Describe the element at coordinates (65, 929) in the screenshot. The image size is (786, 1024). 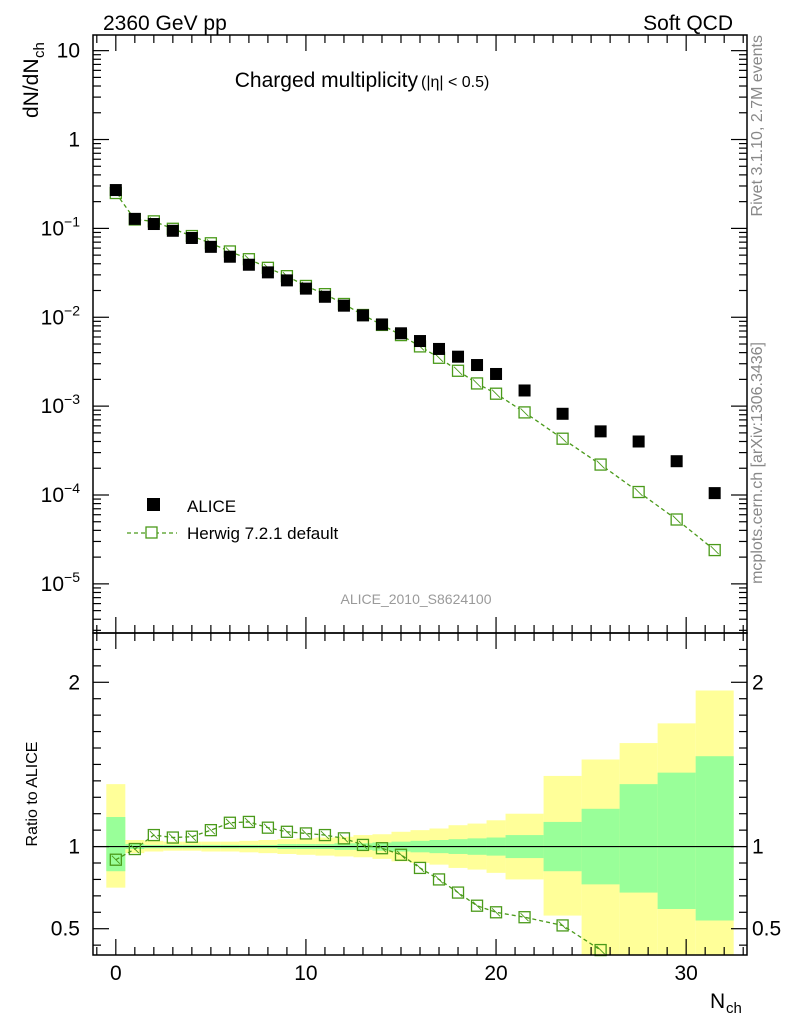
I see `ratio-y-tick-label-left: 0.5` at that location.